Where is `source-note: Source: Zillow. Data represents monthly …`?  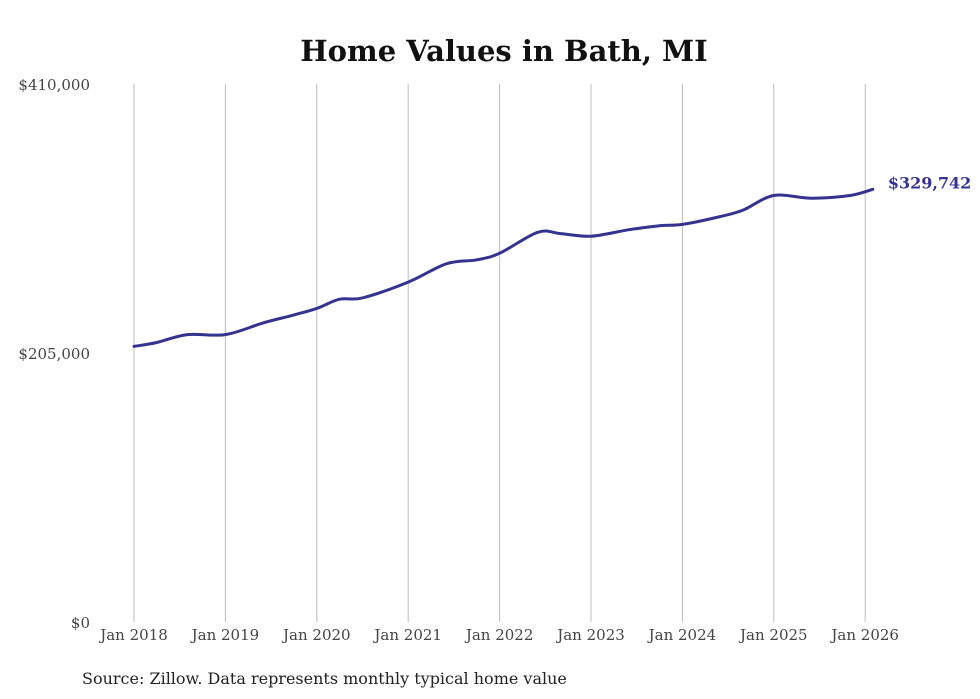
source-note: Source: Zillow. Data represents monthly … is located at coordinates (324, 678).